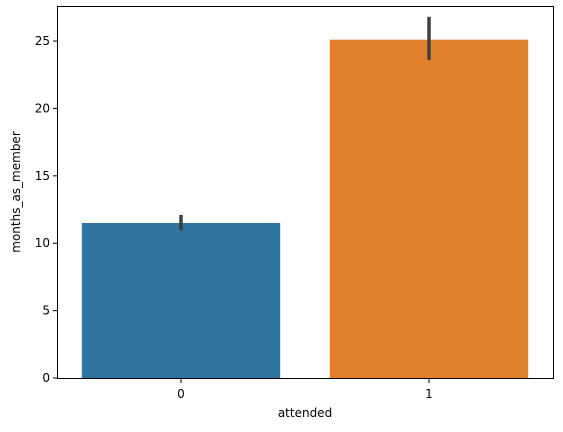 This screenshot has height=432, width=563. What do you see at coordinates (46, 209) in the screenshot?
I see `y-axis-ticks: 0 5 10 15 20 25` at bounding box center [46, 209].